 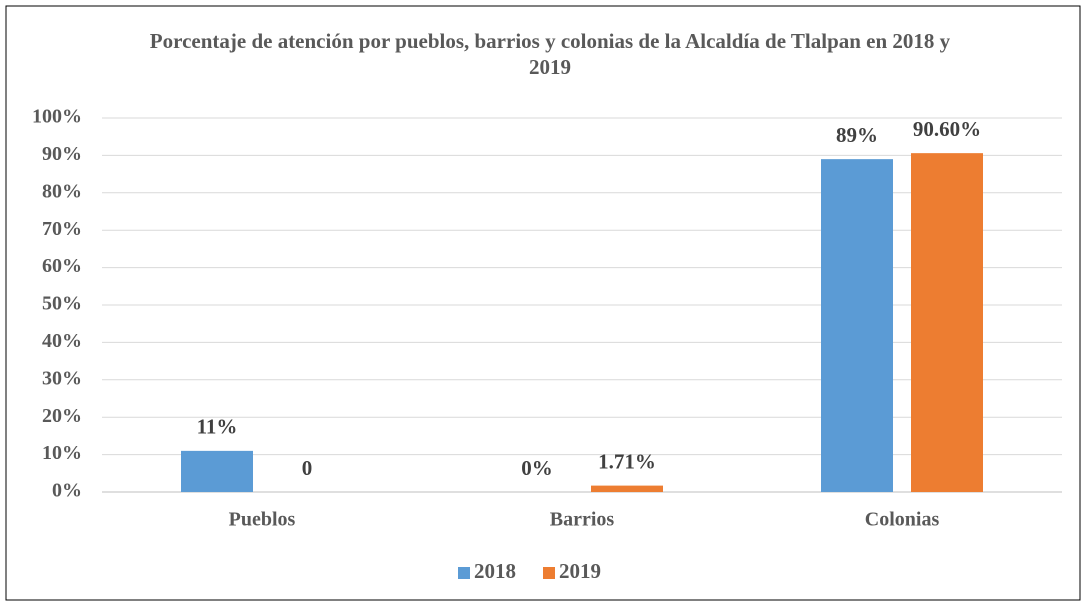 I want to click on y-tick-label: 20%, so click(x=62, y=416).